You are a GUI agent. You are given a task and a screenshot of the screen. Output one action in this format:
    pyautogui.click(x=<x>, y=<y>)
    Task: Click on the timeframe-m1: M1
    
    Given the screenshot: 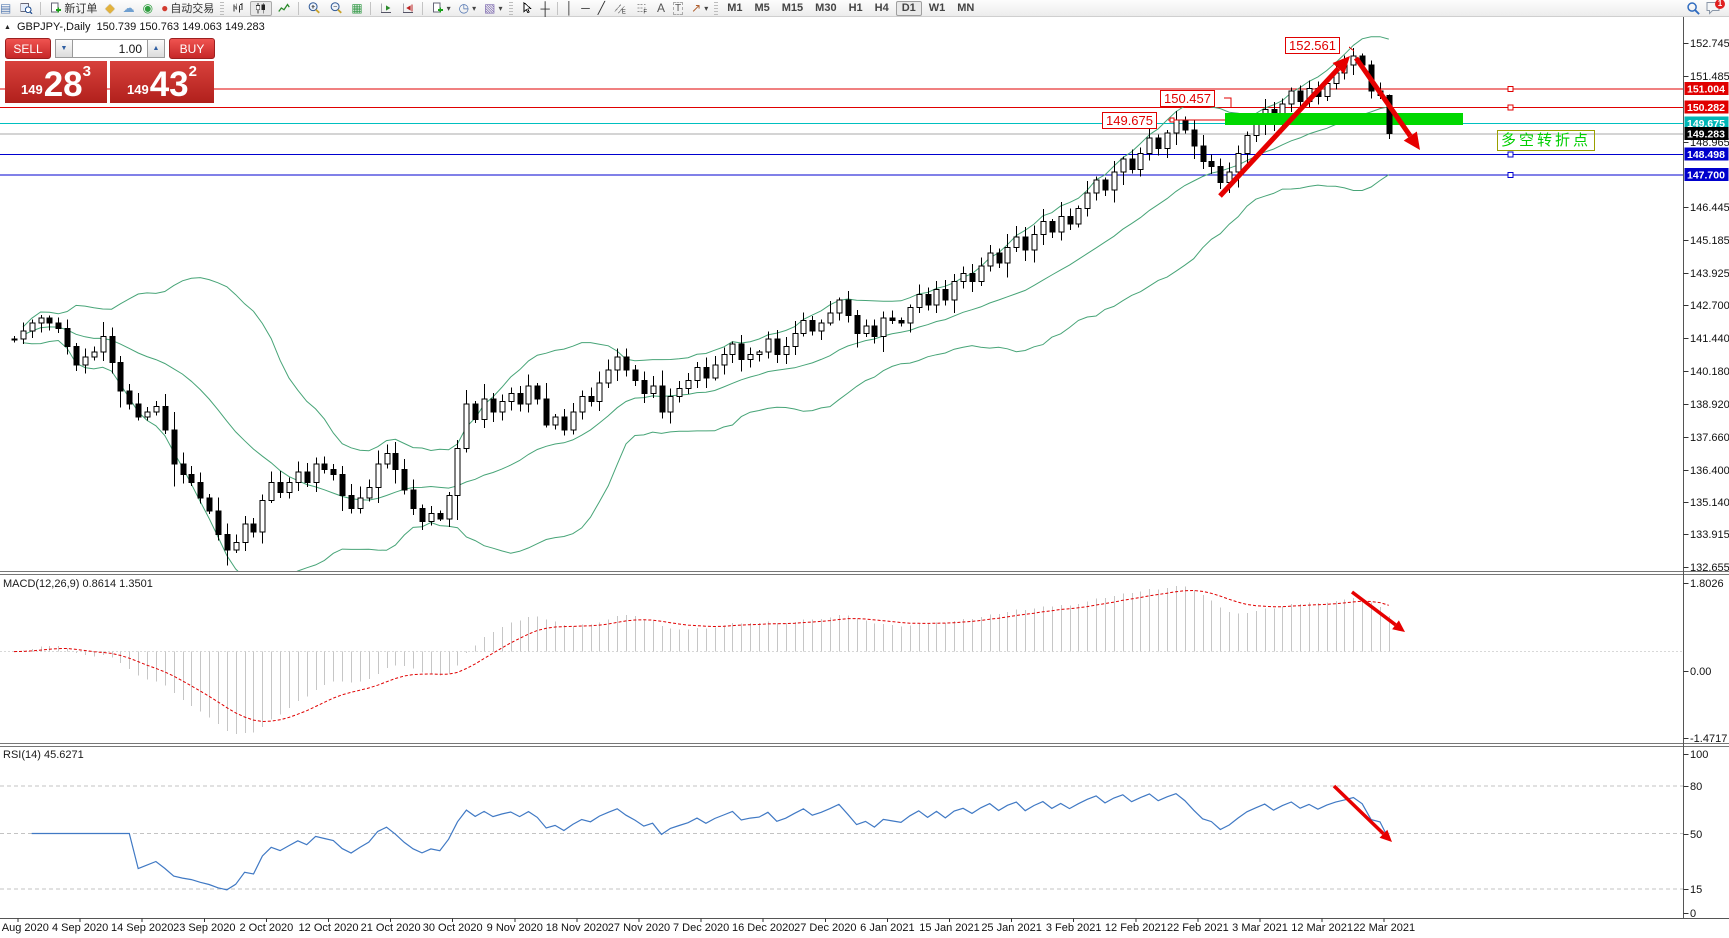 What is the action you would take?
    pyautogui.click(x=735, y=7)
    